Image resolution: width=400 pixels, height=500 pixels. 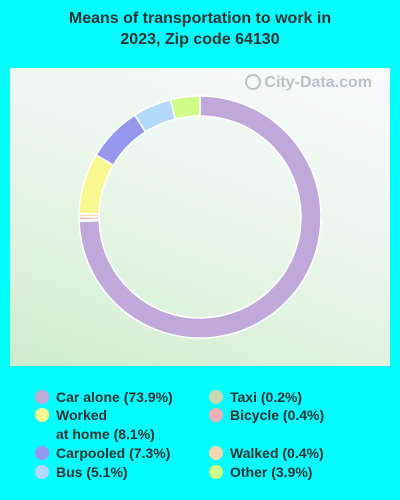 I want to click on legend-item-car-alone: Car alone (73.9%), so click(x=104, y=397).